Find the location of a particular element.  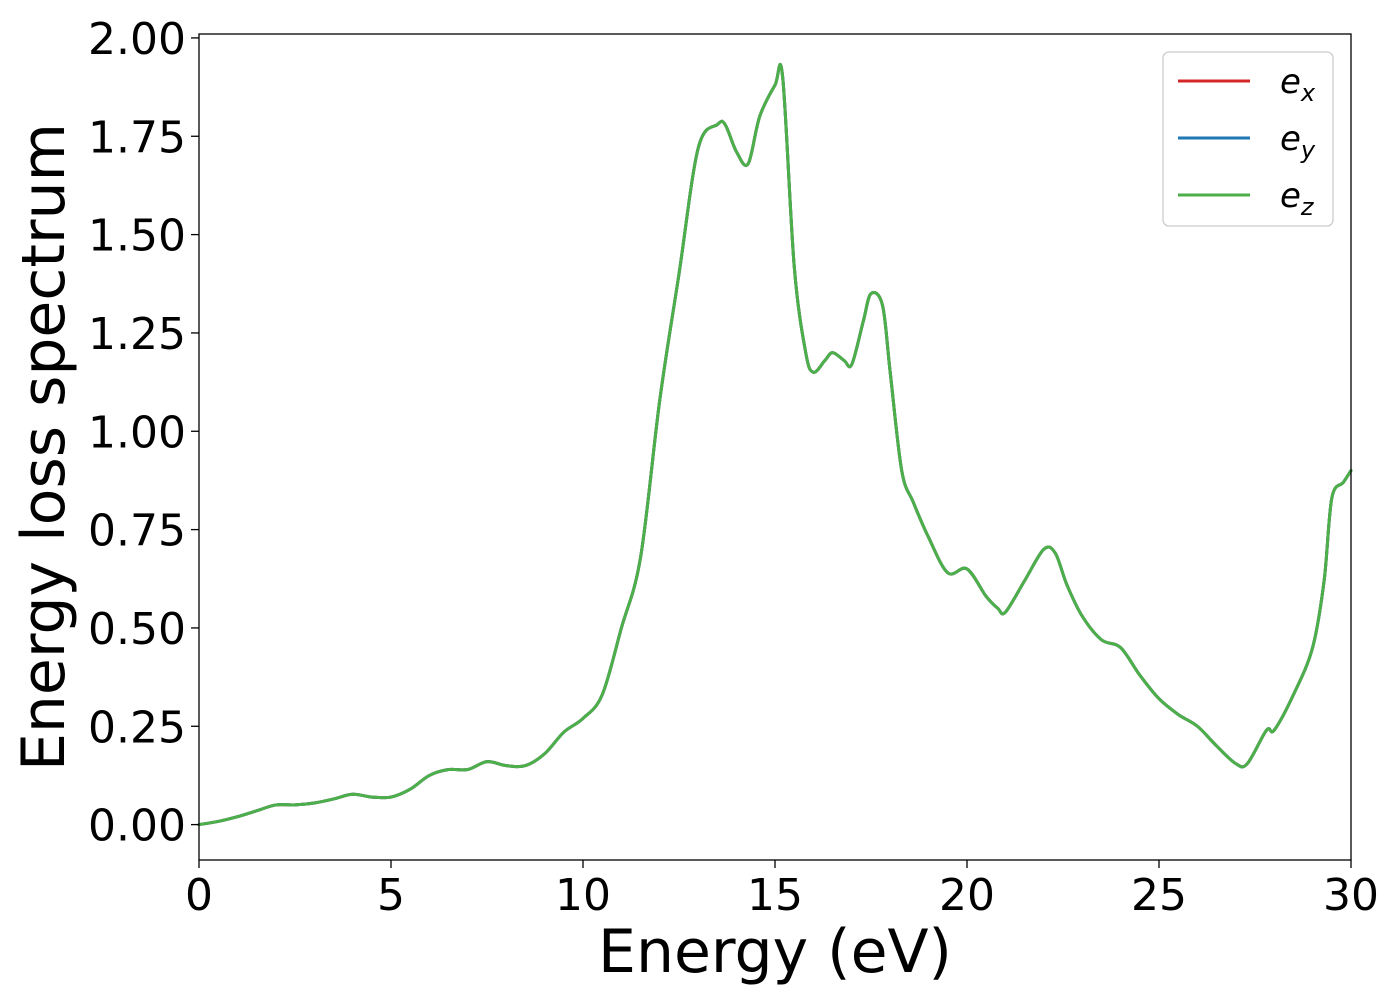

x-axis-ticks: 0 5 10 15 20 25 30 is located at coordinates (782, 890).